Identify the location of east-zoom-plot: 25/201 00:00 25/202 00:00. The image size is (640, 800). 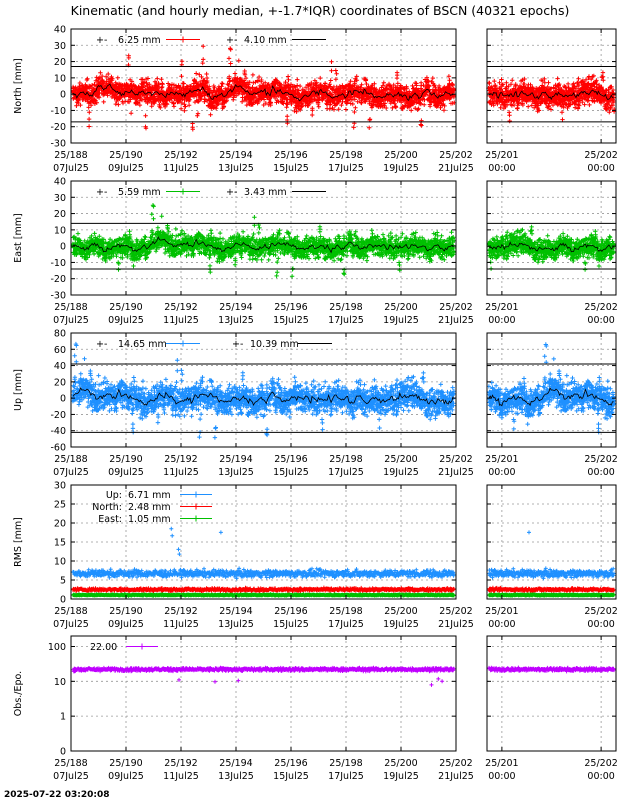
(551, 253).